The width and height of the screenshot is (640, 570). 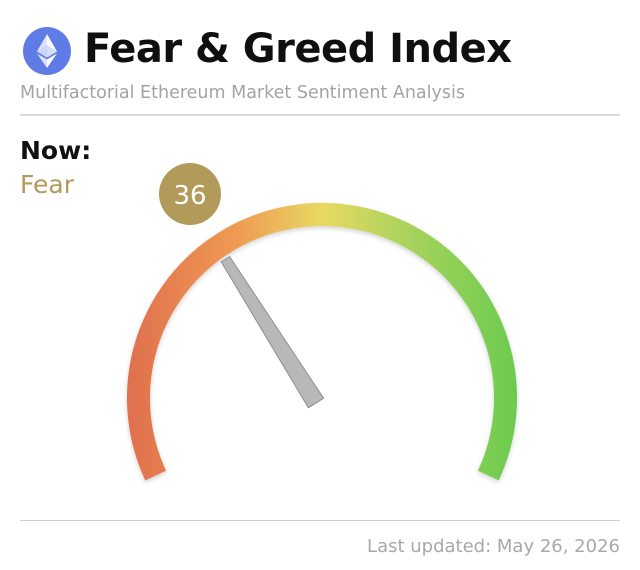 What do you see at coordinates (493, 546) in the screenshot?
I see `last-updated: Last updated: May 26, 2026` at bounding box center [493, 546].